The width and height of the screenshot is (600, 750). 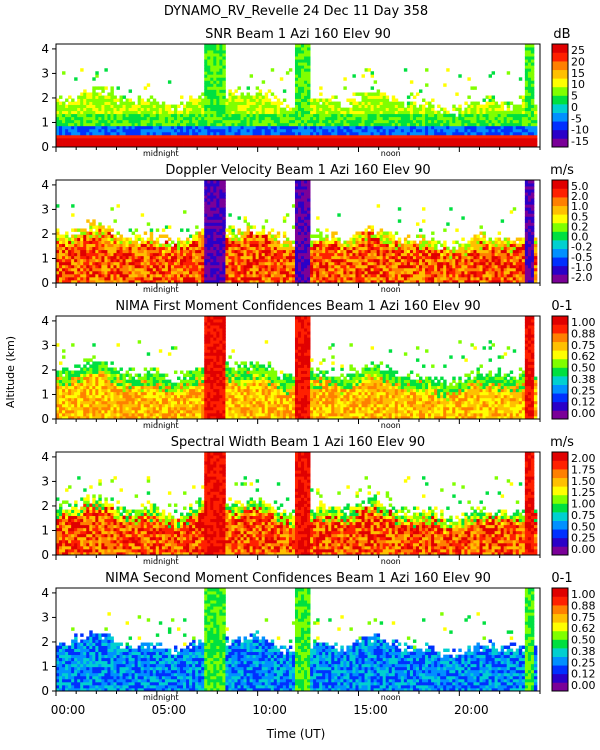 I want to click on panel-title: SNR Beam 1 Azi 160 Elev 90, so click(x=298, y=34).